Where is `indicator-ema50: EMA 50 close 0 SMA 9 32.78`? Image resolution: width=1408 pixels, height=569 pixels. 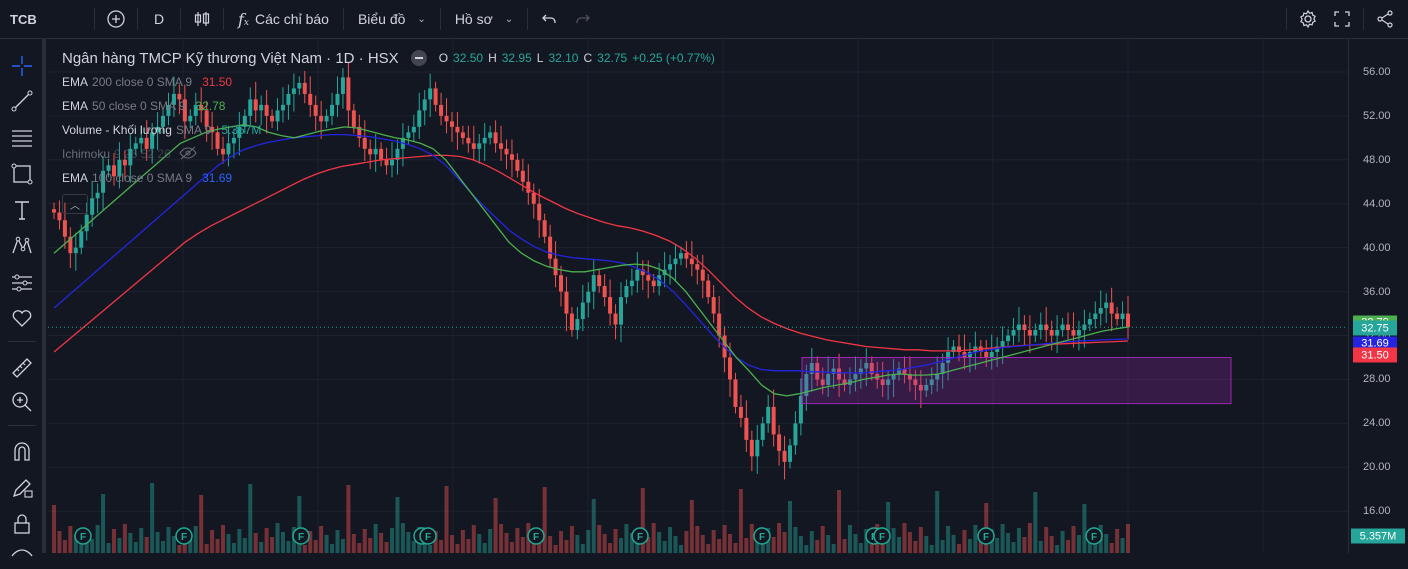 indicator-ema50: EMA 50 close 0 SMA 9 32.78 is located at coordinates (388, 106).